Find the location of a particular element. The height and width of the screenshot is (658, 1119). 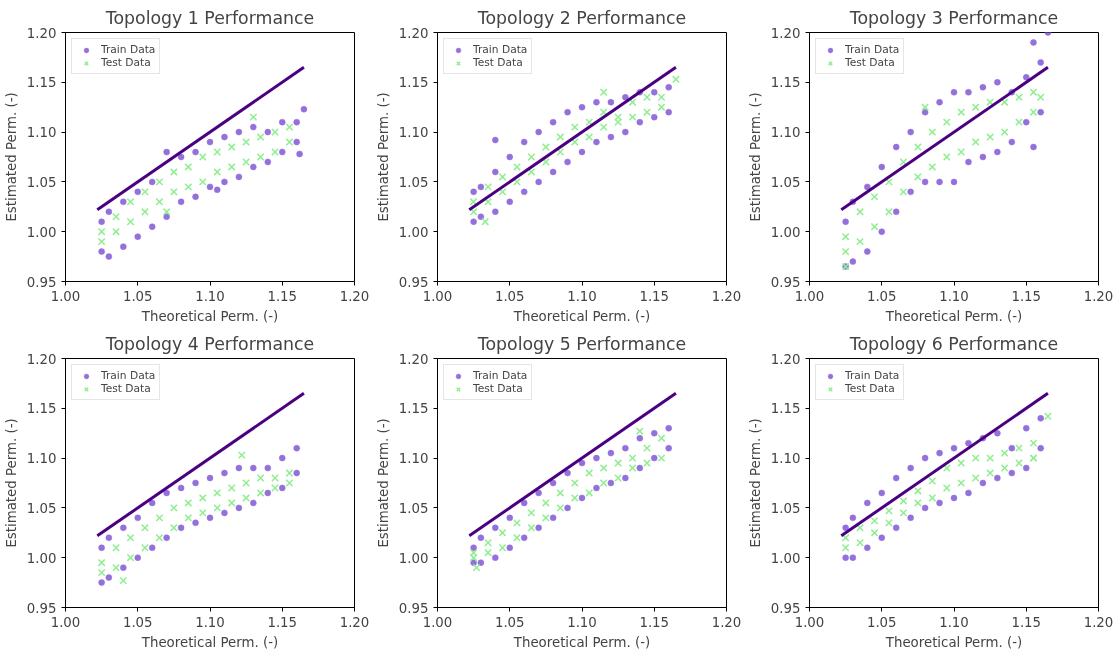

chart-title: Topology 3 Performance is located at coordinates (953, 17).